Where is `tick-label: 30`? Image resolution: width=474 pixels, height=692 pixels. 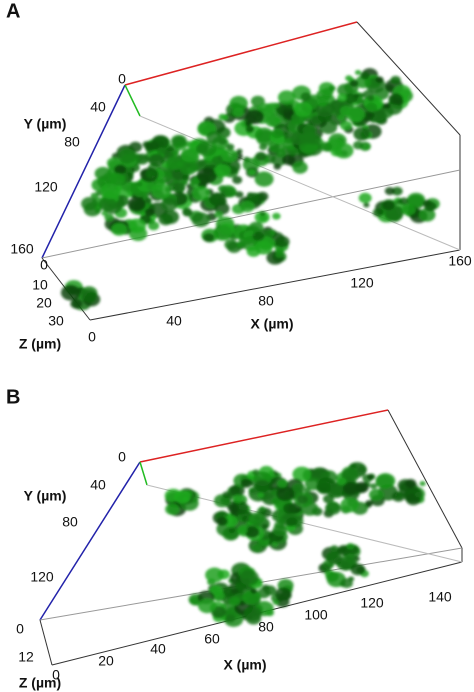 tick-label: 30 is located at coordinates (56, 321).